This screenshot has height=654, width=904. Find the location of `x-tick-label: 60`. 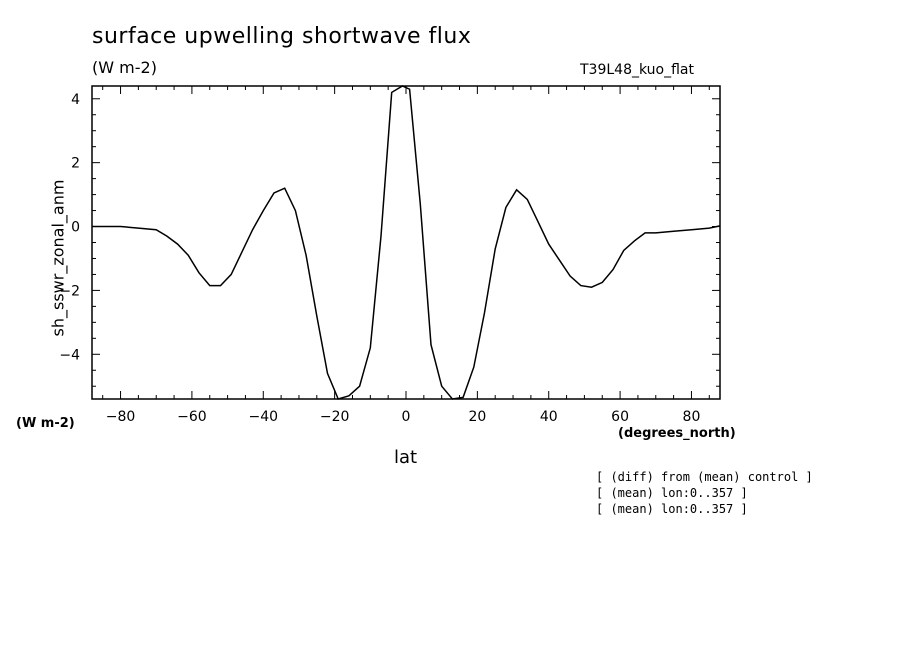

x-tick-label: 60 is located at coordinates (620, 417).